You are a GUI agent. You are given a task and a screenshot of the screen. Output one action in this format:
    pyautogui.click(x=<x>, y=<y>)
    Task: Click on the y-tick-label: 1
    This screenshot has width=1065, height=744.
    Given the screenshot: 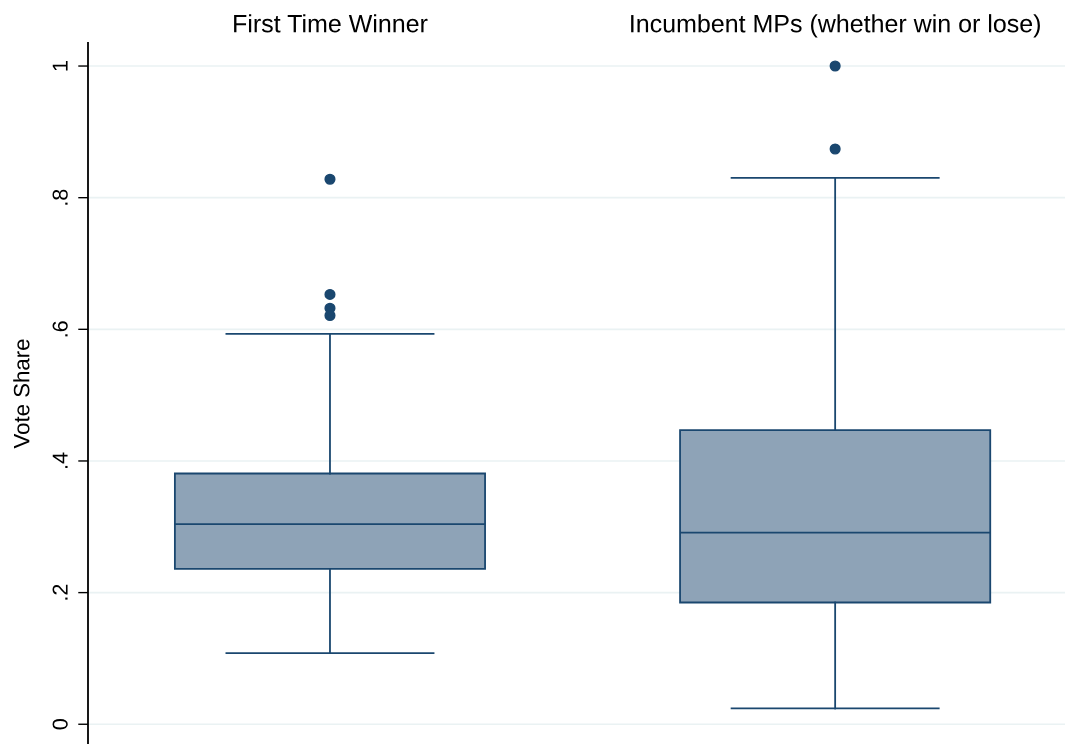 What is the action you would take?
    pyautogui.click(x=60, y=66)
    